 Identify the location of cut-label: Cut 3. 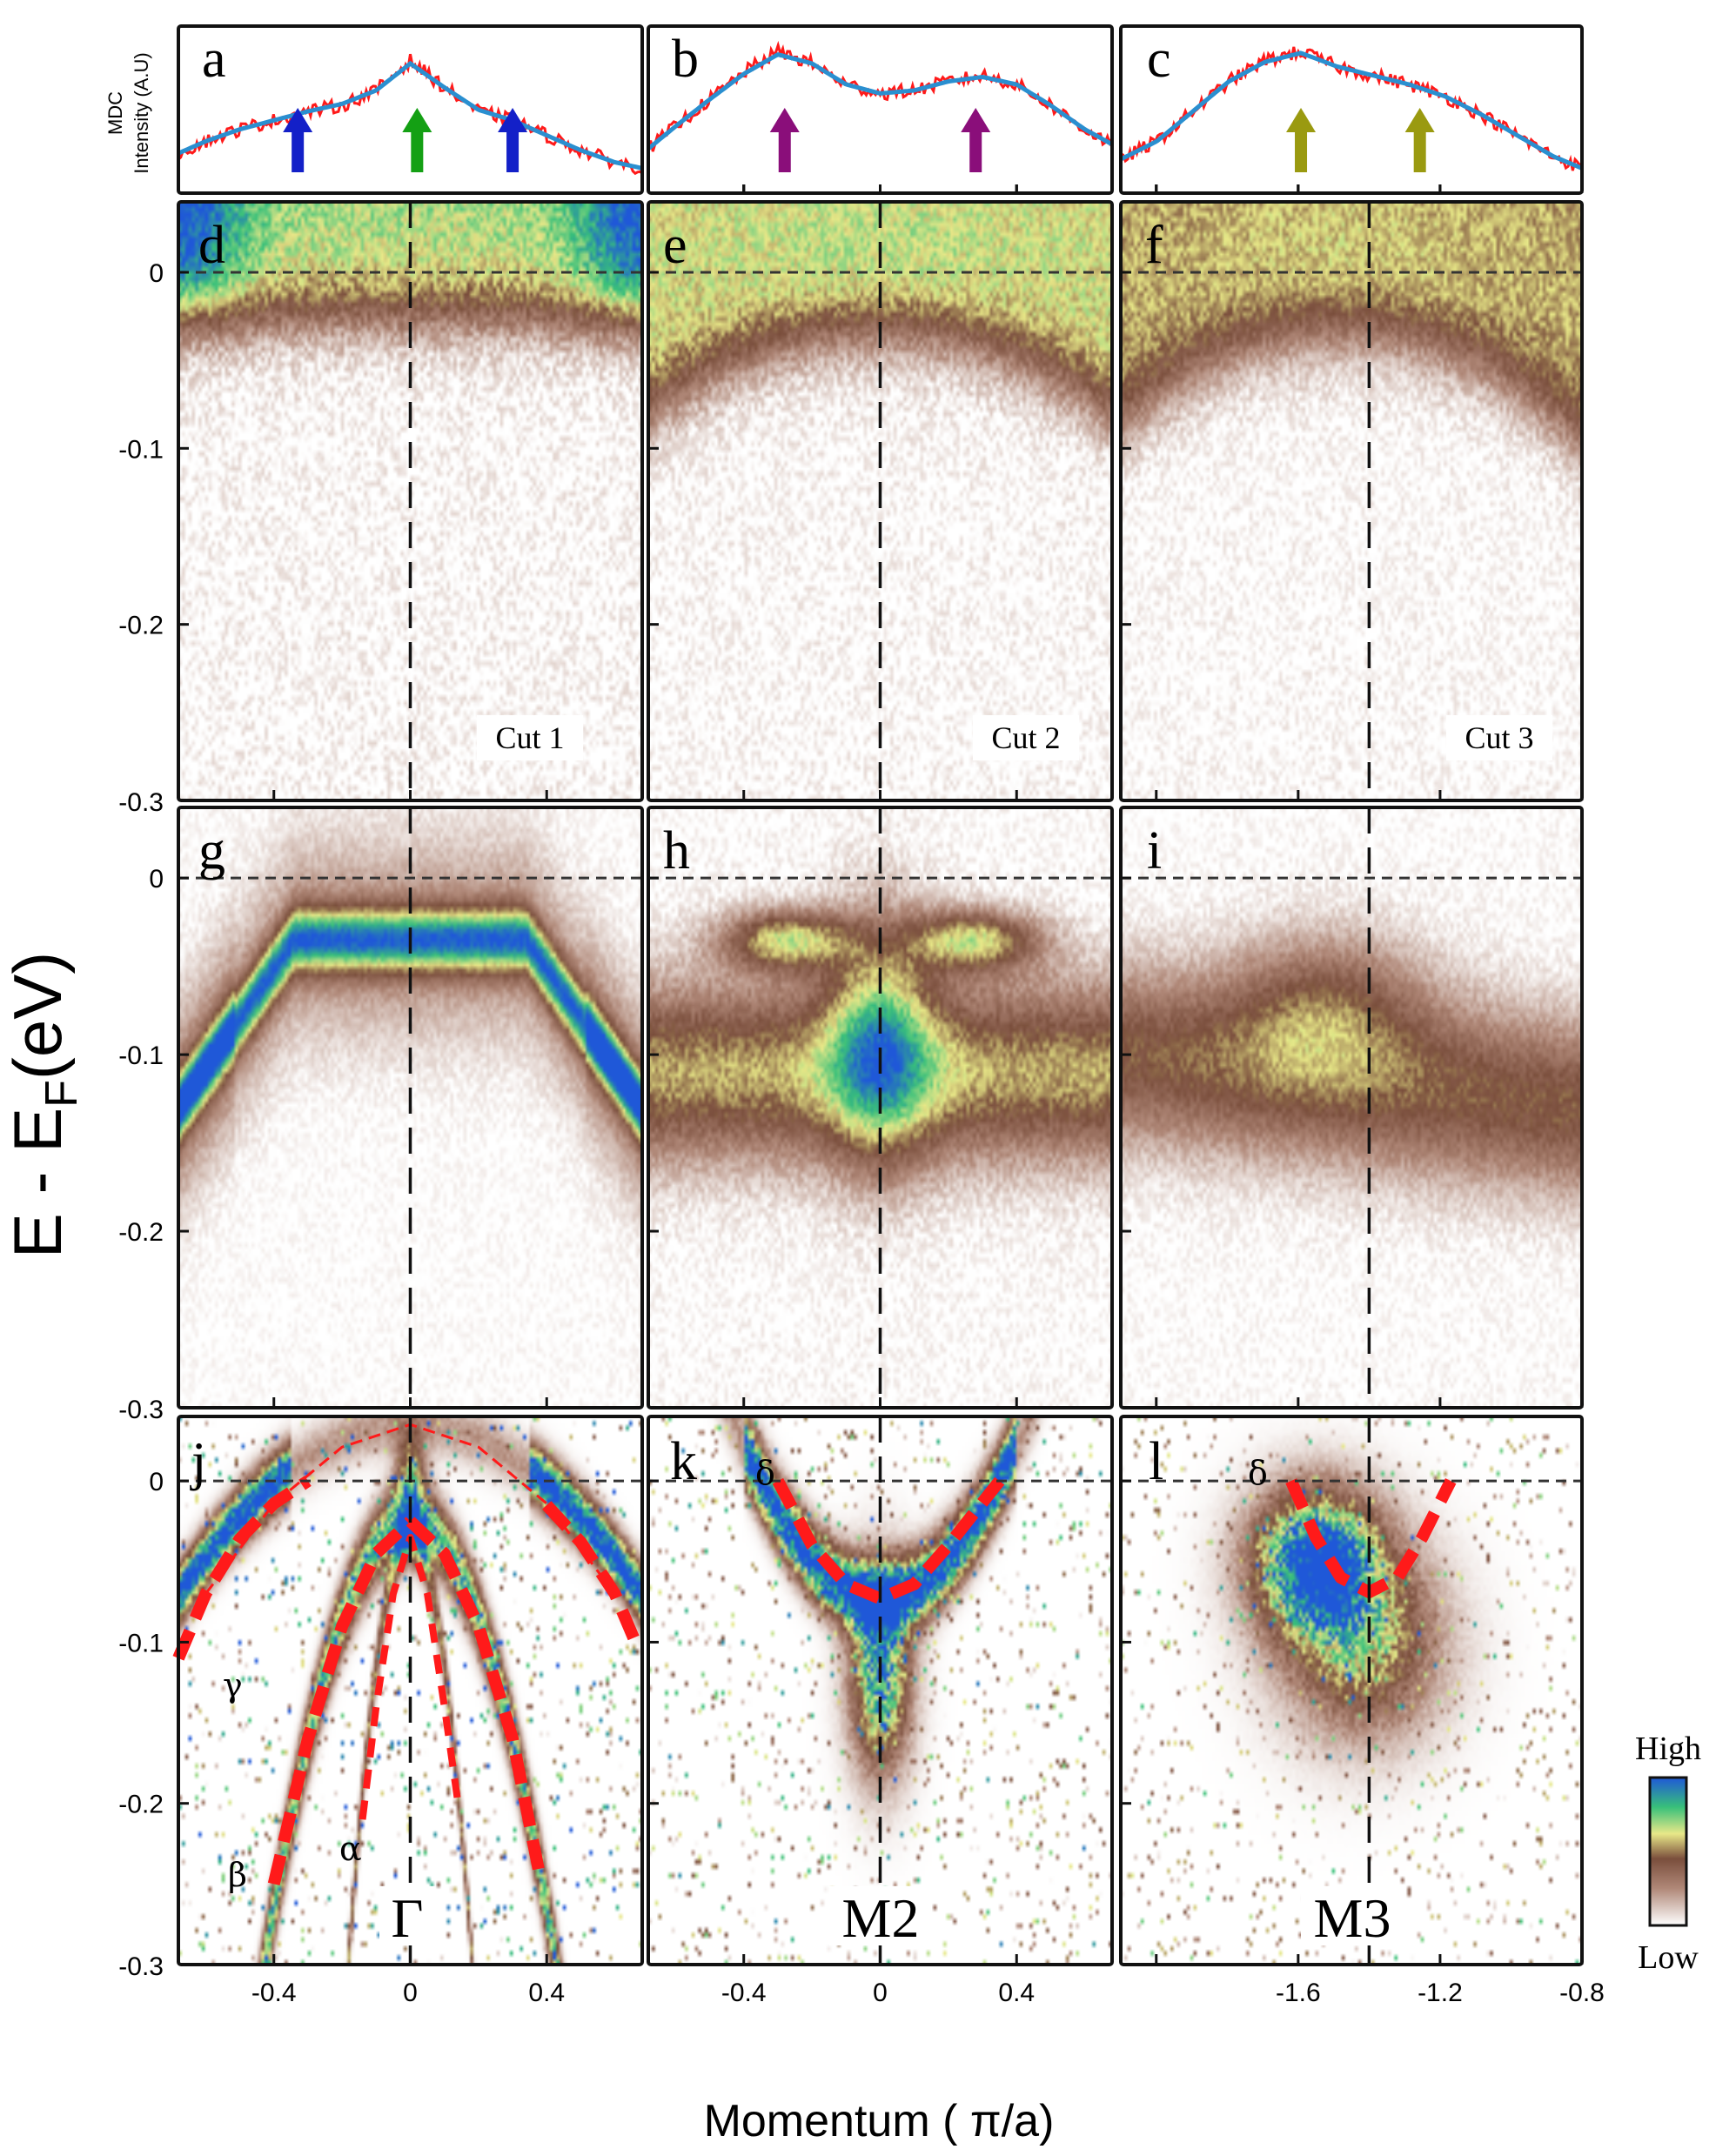
(1499, 737).